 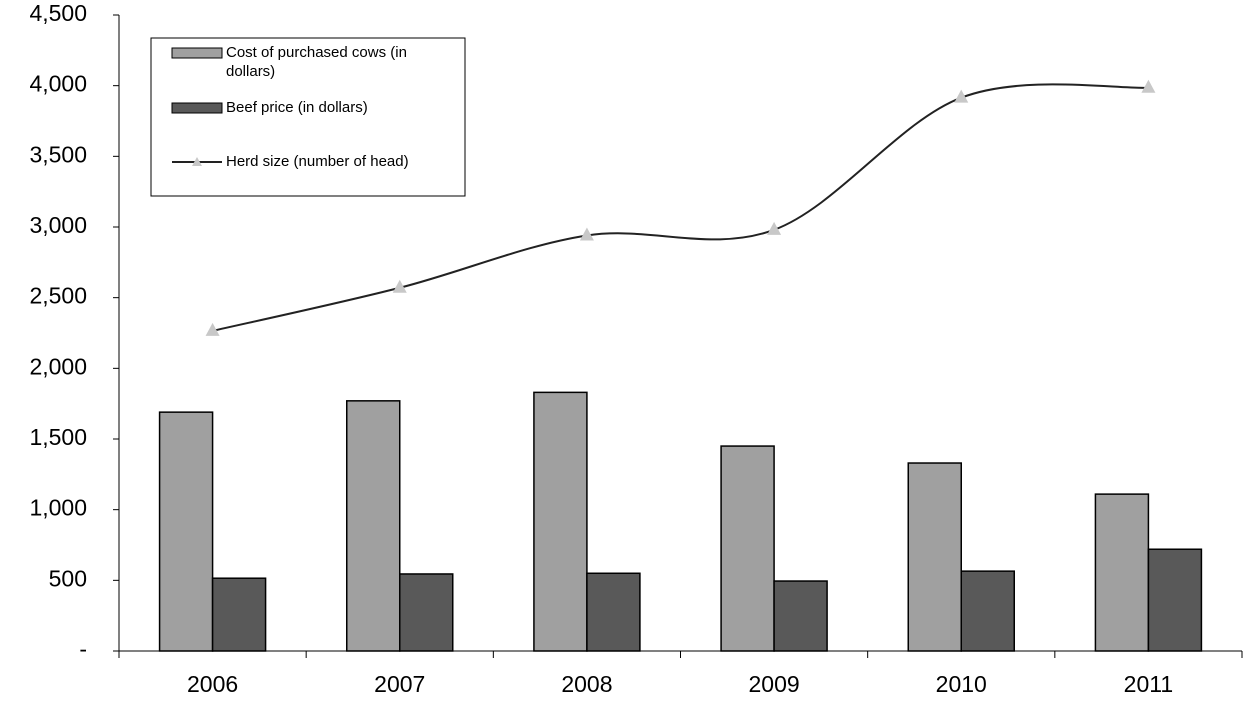 What do you see at coordinates (1148, 684) in the screenshot?
I see `x-tick-label: 2011` at bounding box center [1148, 684].